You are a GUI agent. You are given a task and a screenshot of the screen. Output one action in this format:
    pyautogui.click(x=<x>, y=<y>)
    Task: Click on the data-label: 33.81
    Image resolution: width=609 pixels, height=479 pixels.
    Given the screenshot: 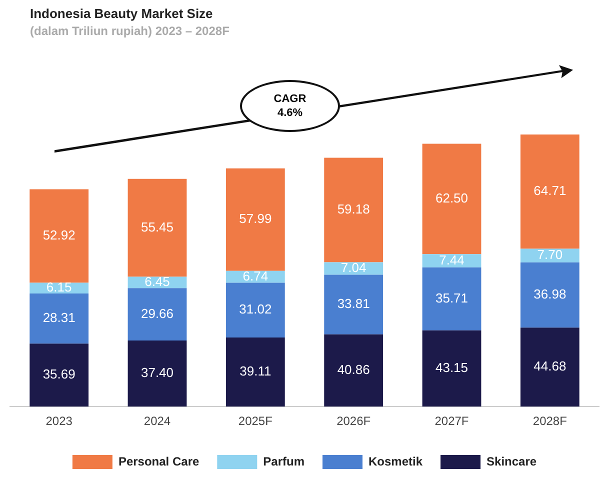 What is the action you would take?
    pyautogui.click(x=353, y=304)
    